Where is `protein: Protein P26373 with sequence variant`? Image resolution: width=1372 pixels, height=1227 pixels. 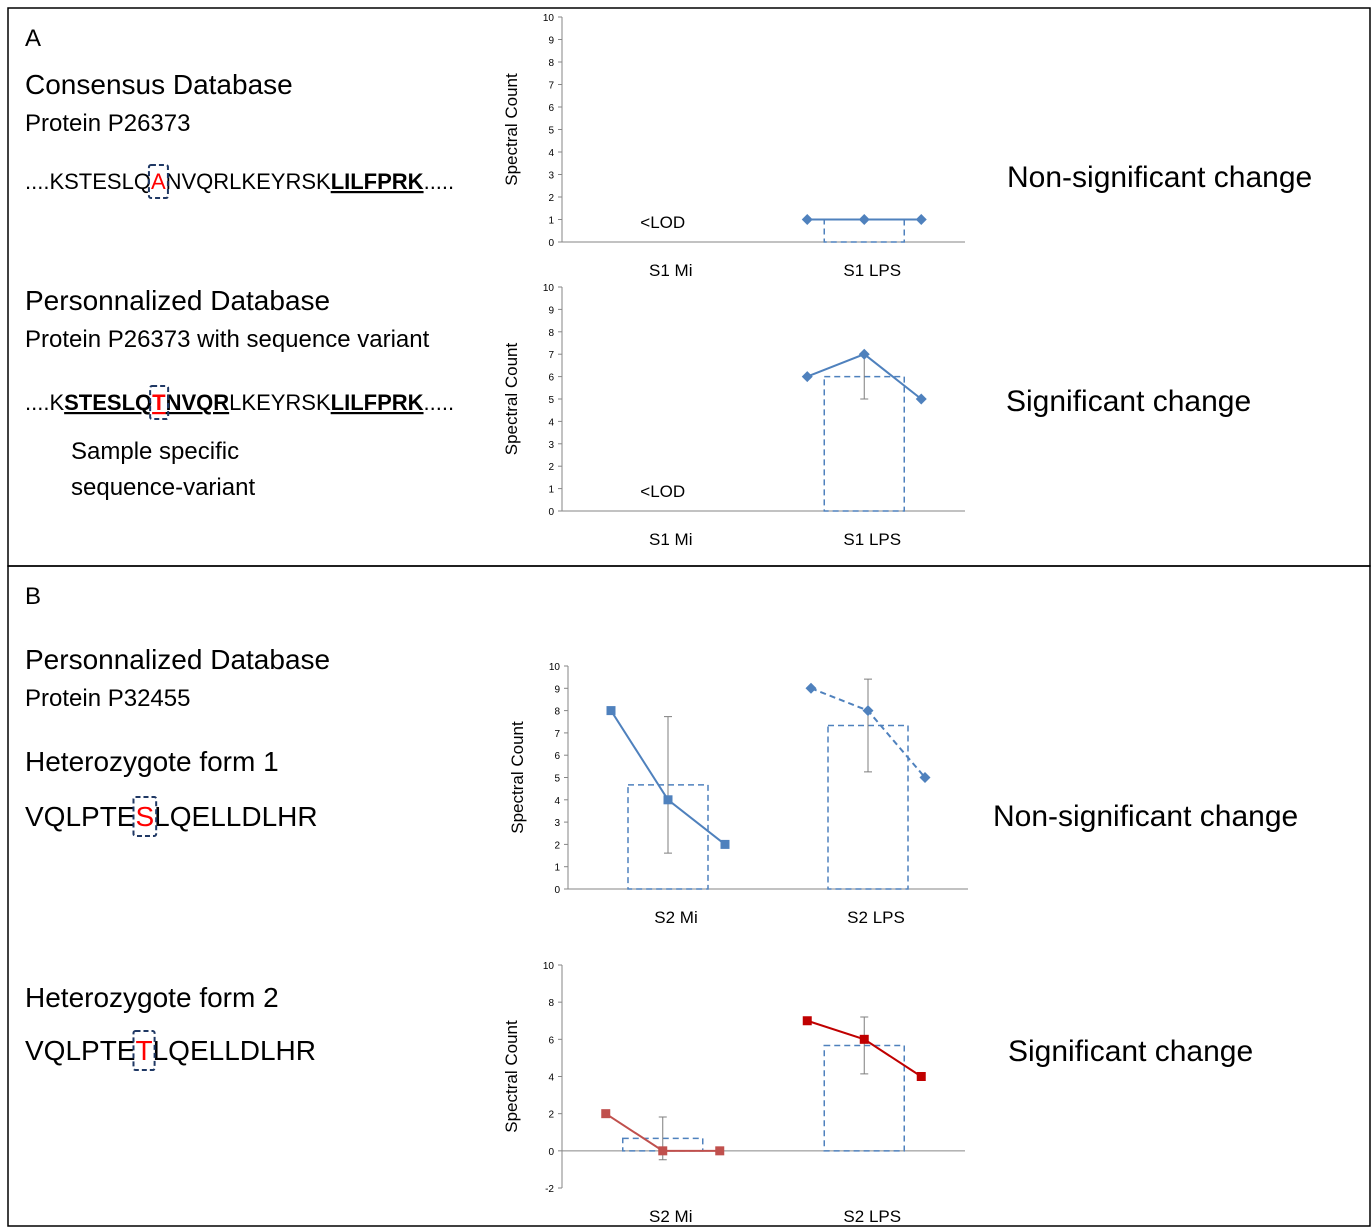 protein: Protein P26373 with sequence variant is located at coordinates (227, 339).